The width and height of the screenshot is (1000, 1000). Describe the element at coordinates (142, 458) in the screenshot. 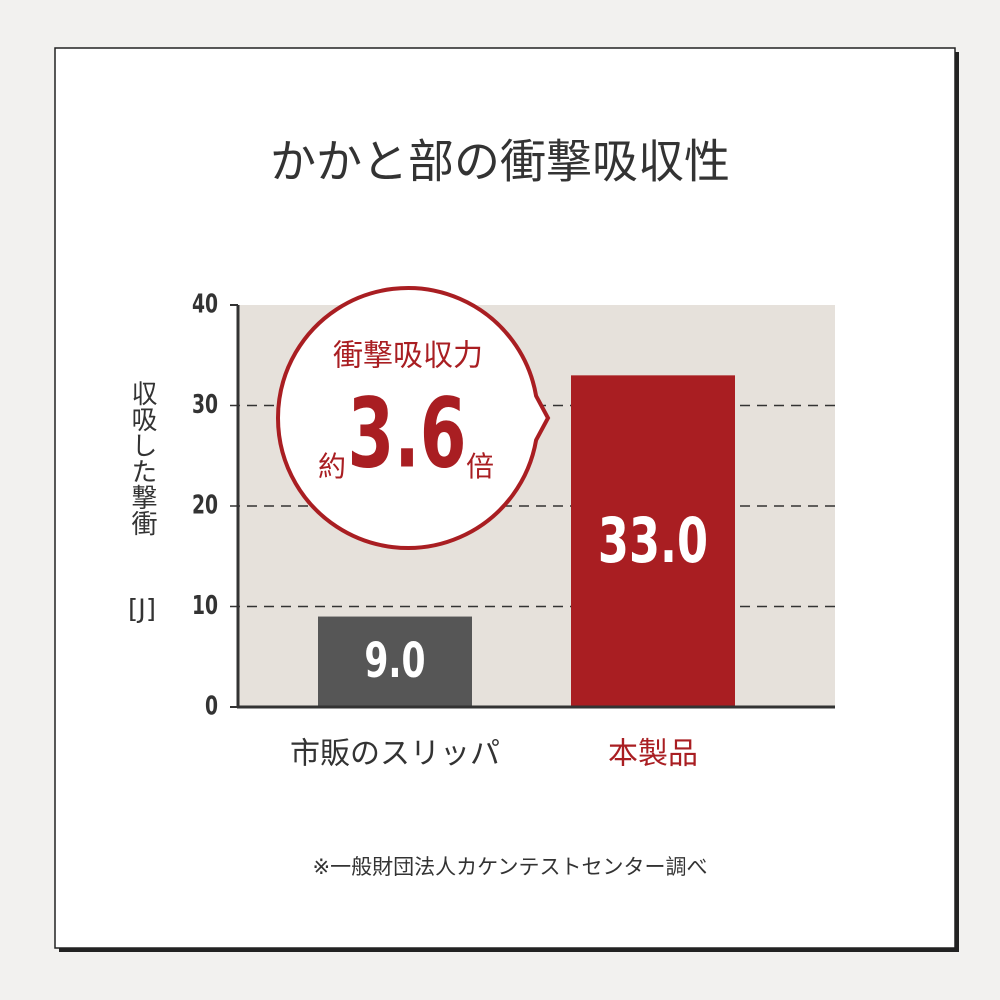

I see `y-axis-label: 収吸した撃衝` at that location.